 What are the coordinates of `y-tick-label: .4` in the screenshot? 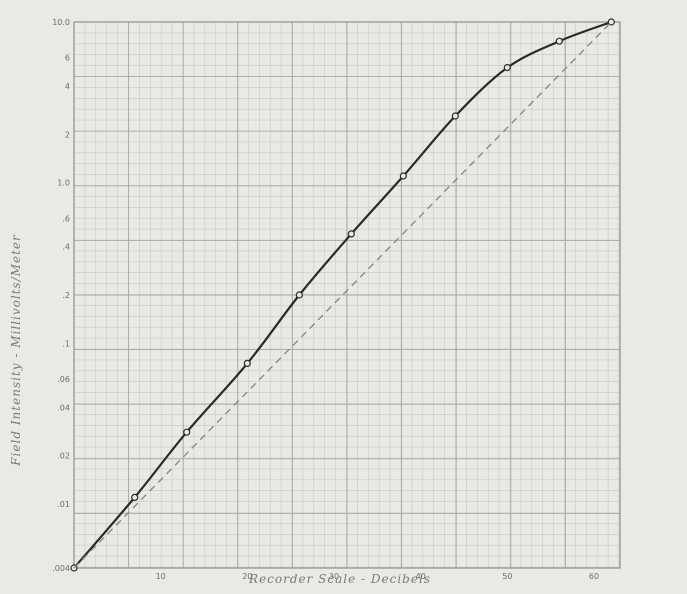 It's located at (66, 247).